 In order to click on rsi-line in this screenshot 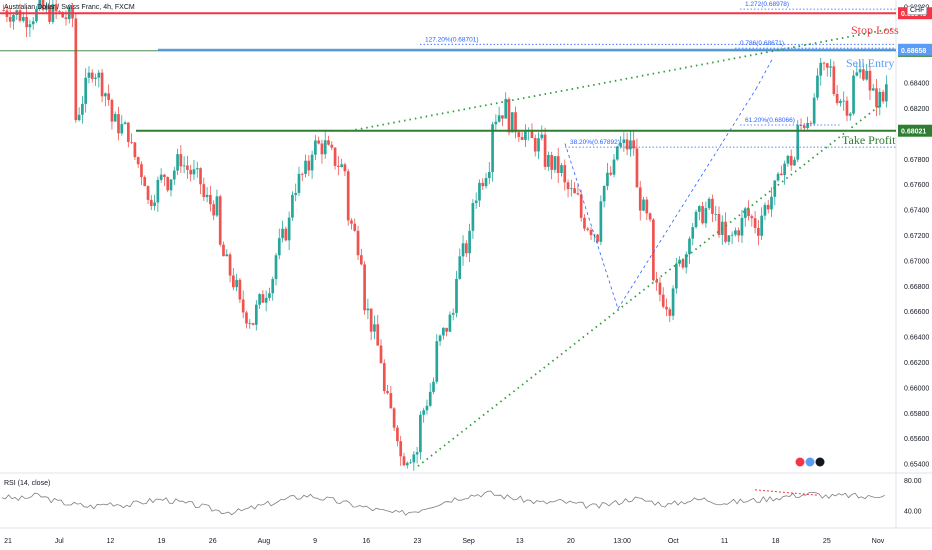, I will do `click(443, 503)`.